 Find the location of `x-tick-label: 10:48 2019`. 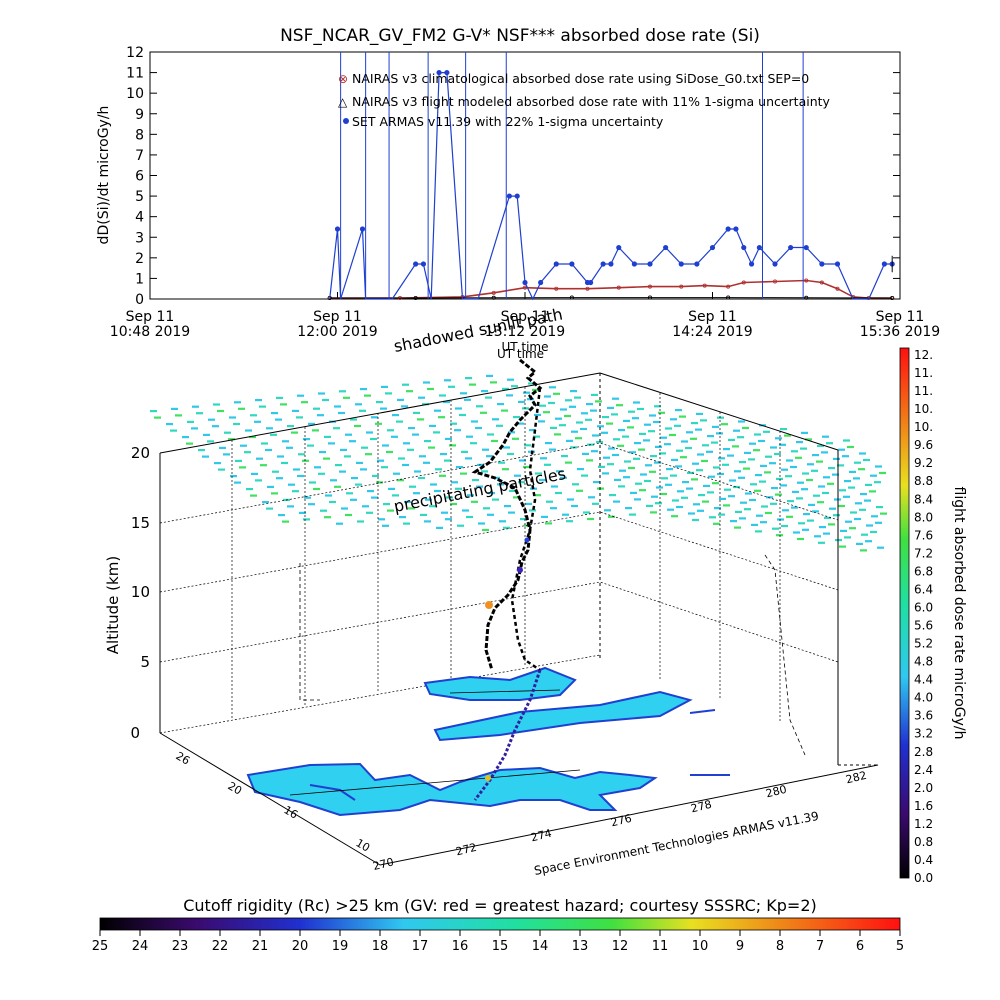

x-tick-label: 10:48 2019 is located at coordinates (150, 332).